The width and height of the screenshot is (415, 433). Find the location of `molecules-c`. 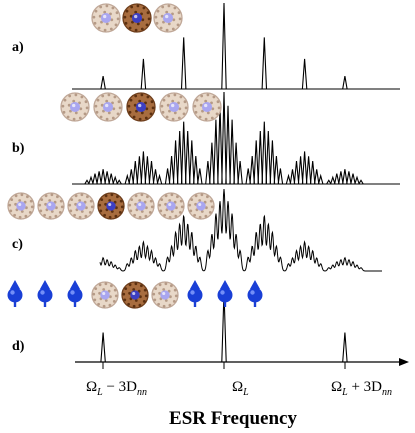

molecules-c is located at coordinates (111, 206).